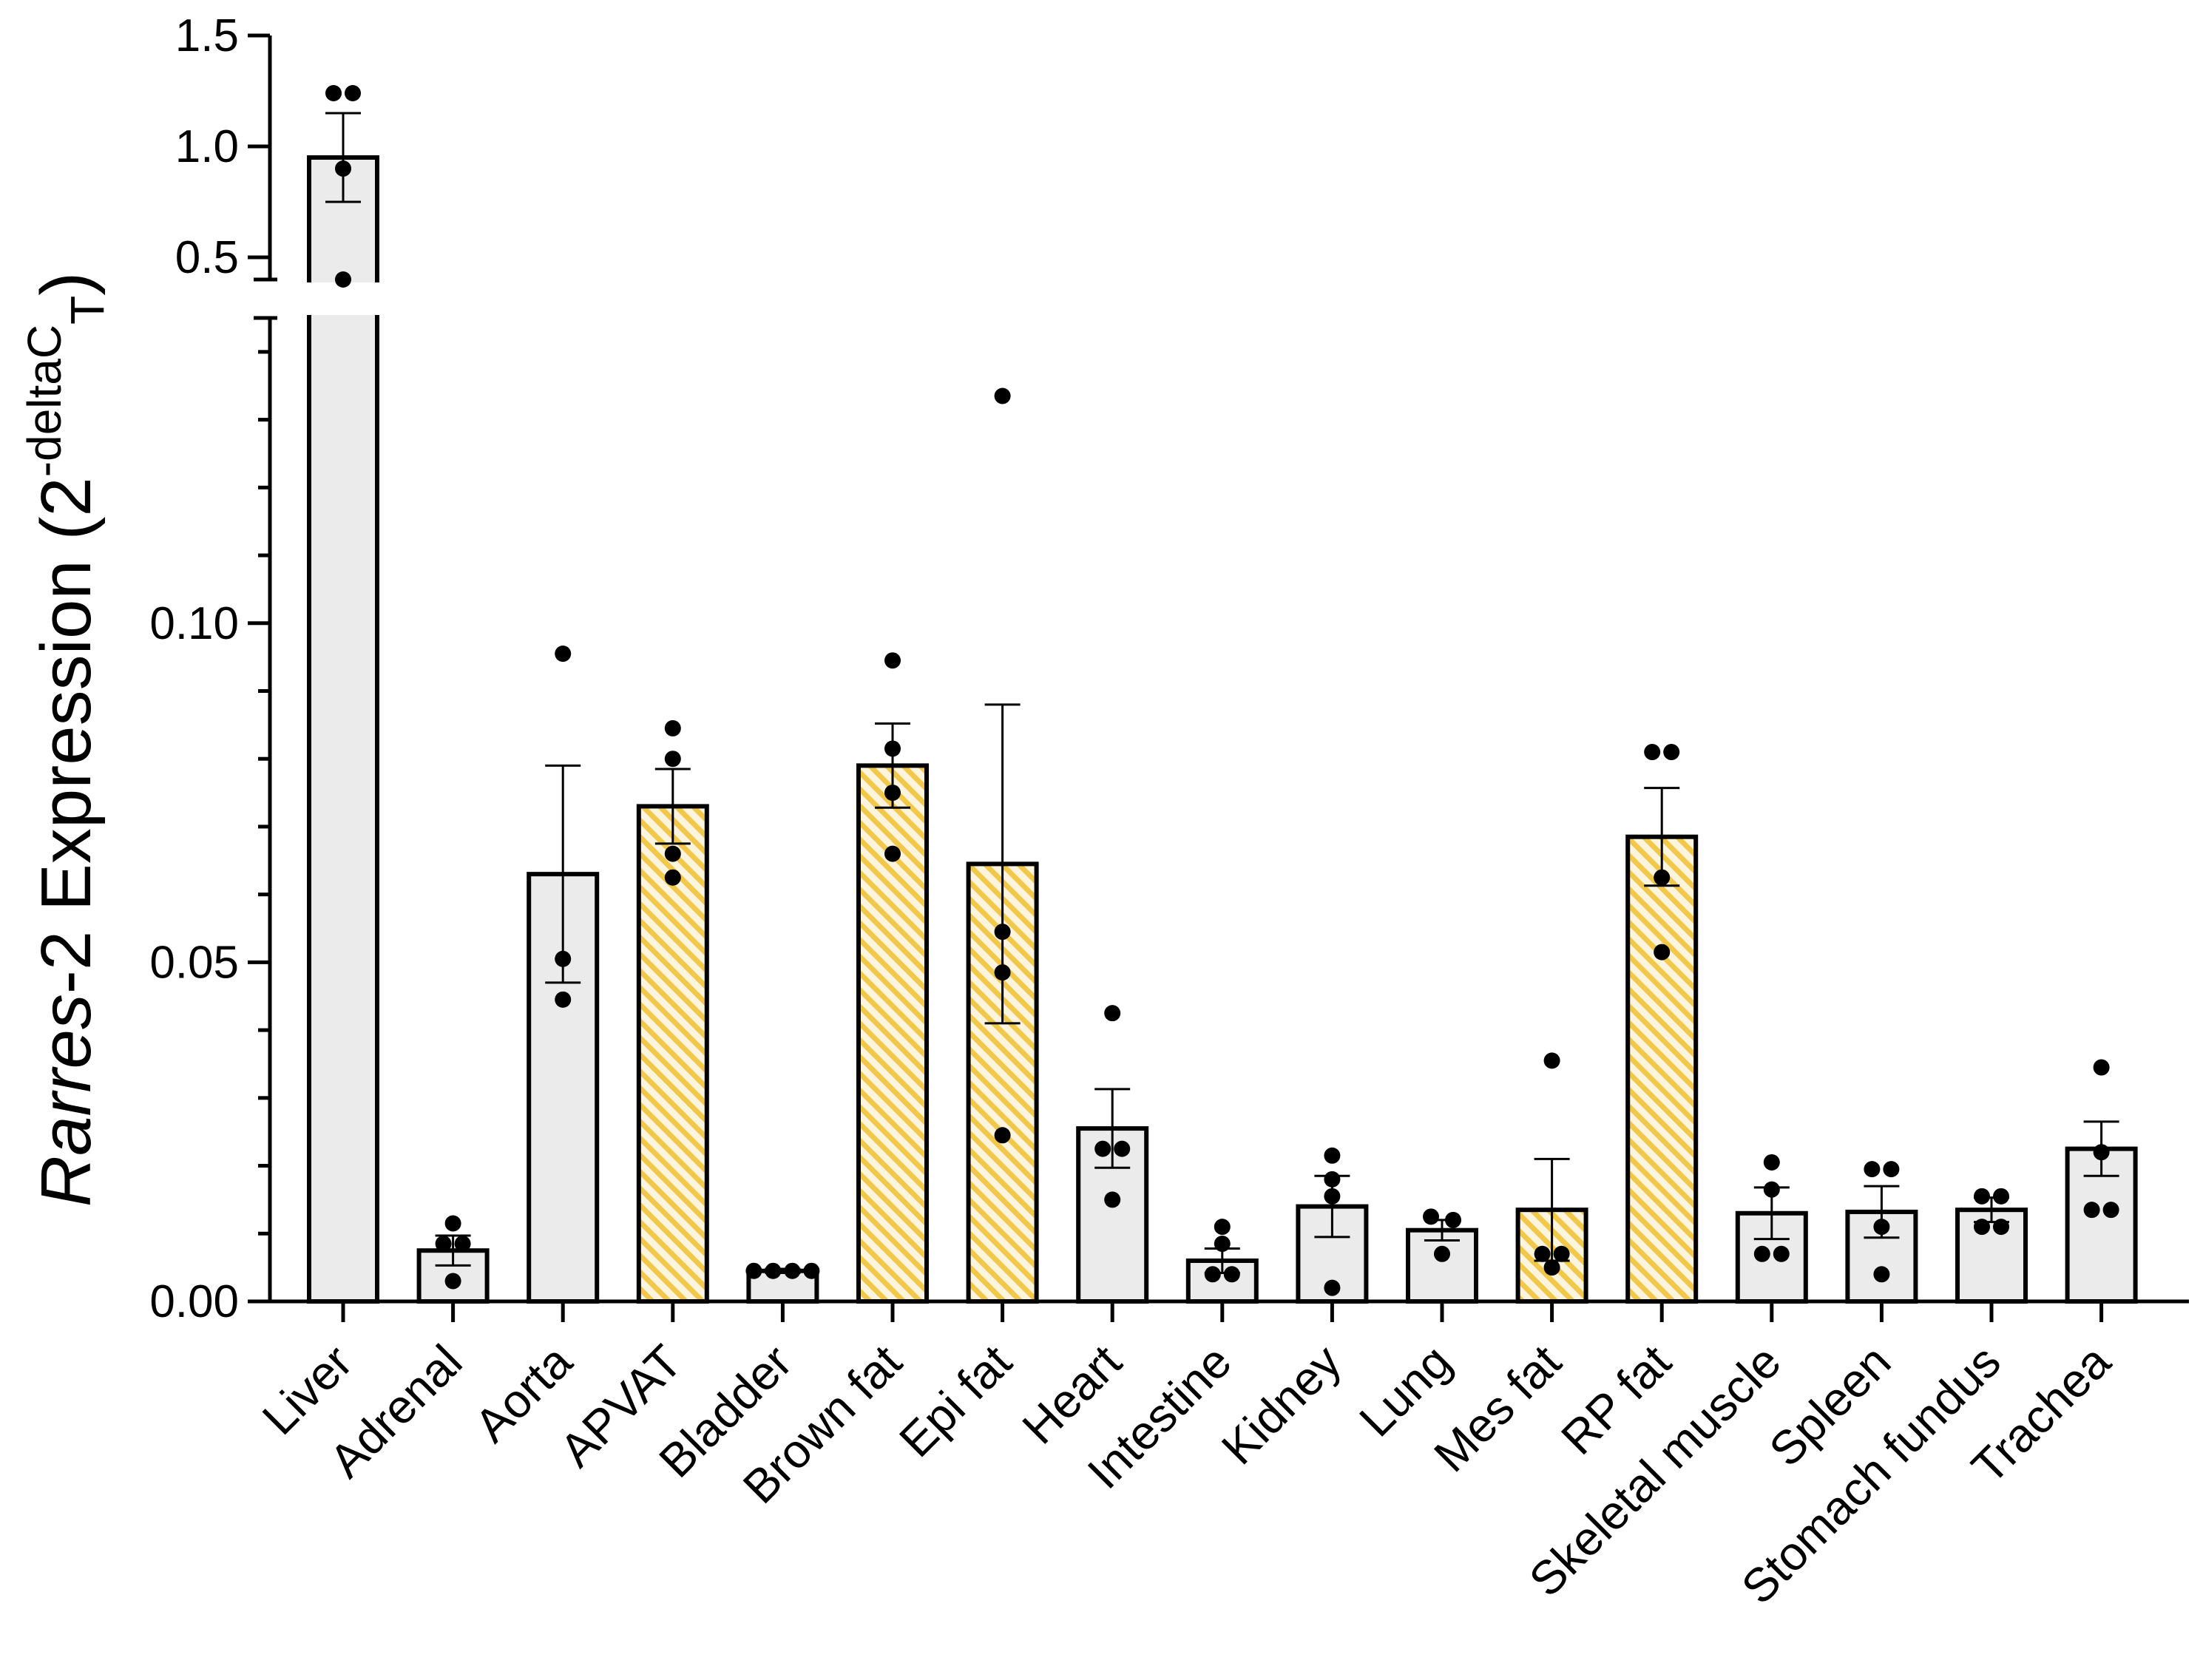 The width and height of the screenshot is (2203, 1680). Describe the element at coordinates (1281, 1404) in the screenshot. I see `x-tick-label: Kidney` at that location.